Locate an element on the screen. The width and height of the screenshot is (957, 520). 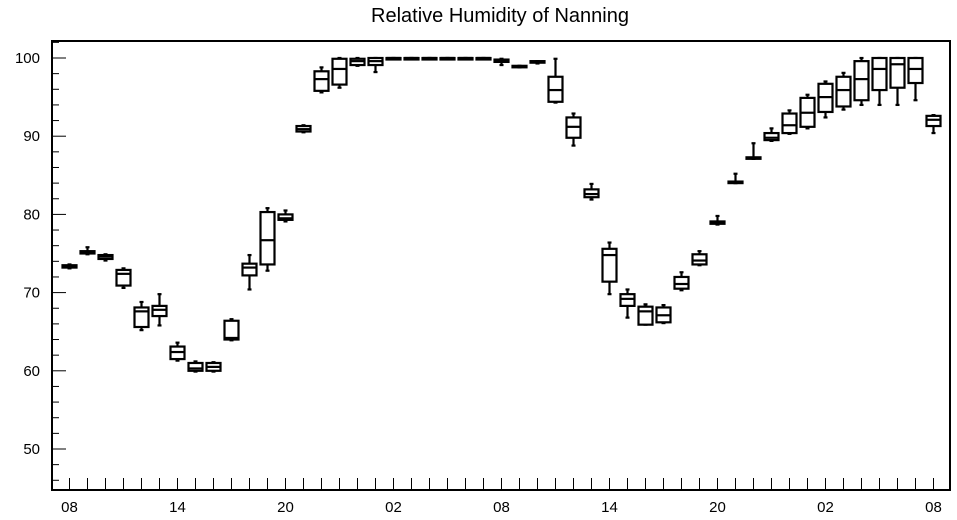
y-tick-label: 90 is located at coordinates (31, 136).